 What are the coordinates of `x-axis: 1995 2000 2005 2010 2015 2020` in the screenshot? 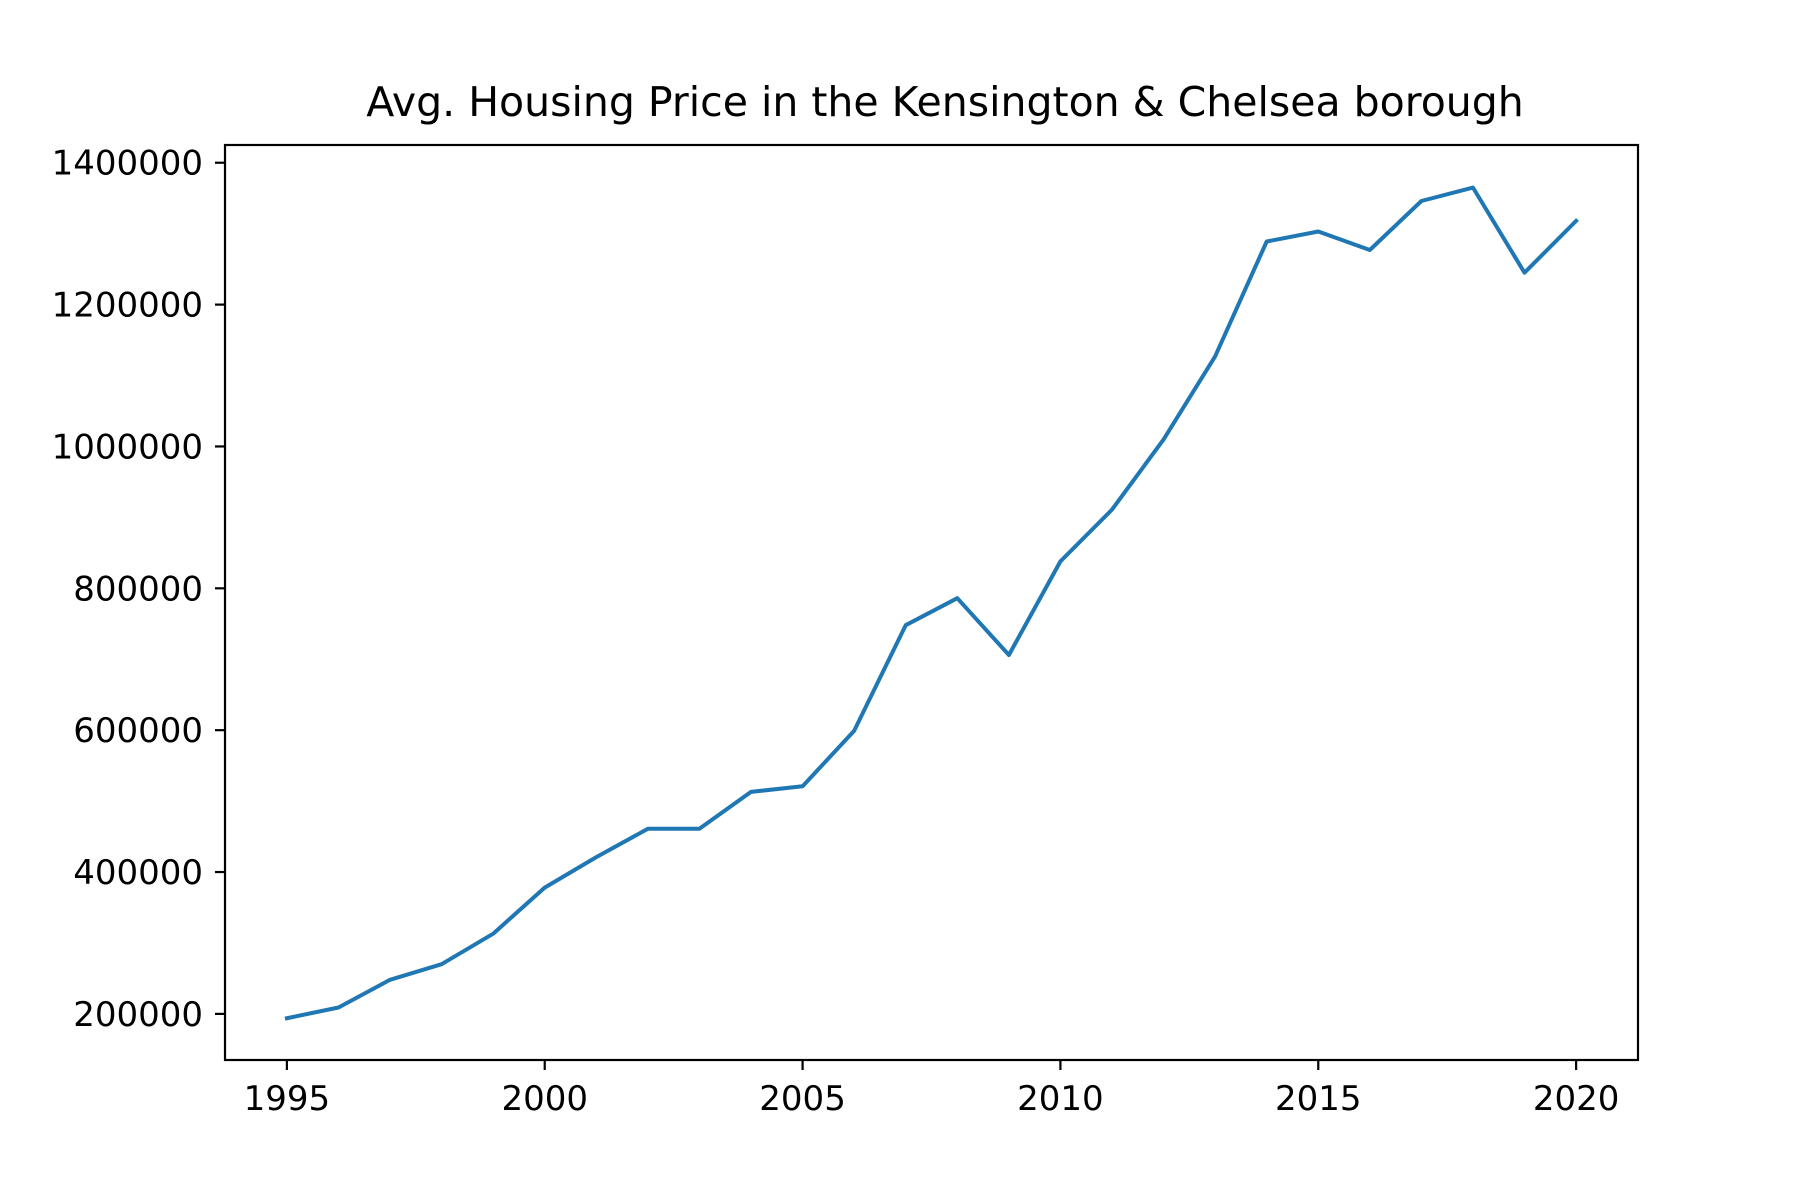 It's located at (932, 1089).